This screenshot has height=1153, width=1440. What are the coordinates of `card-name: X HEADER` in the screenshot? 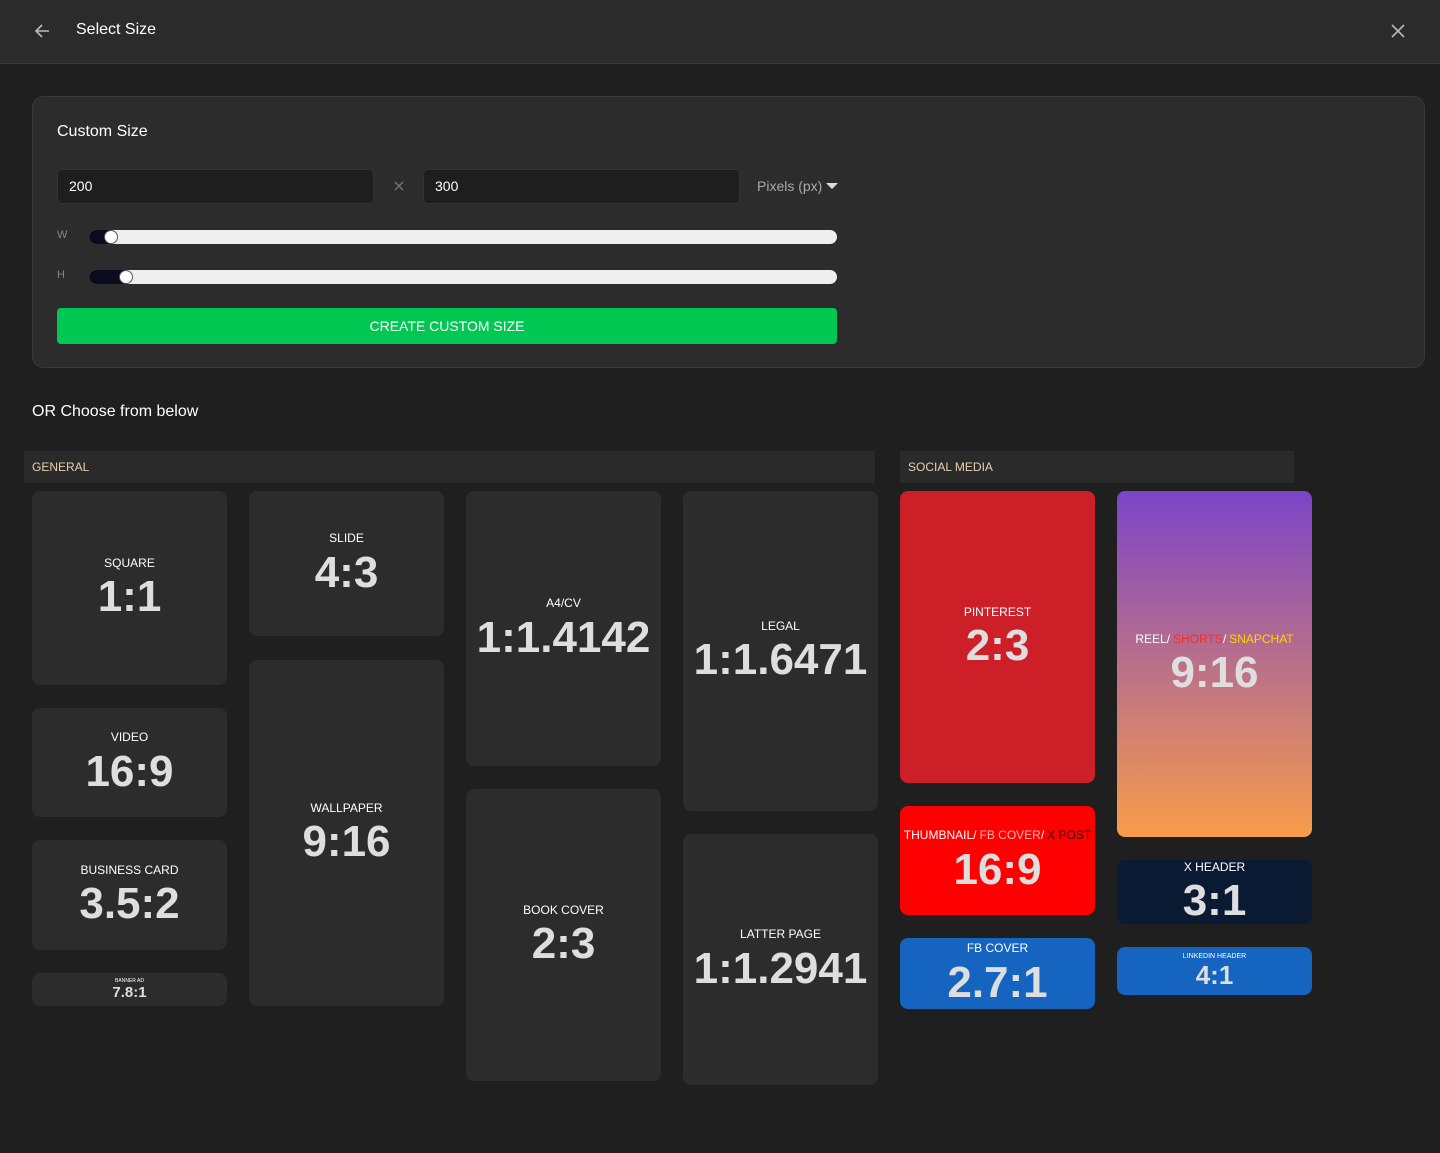 It's located at (1214, 866).